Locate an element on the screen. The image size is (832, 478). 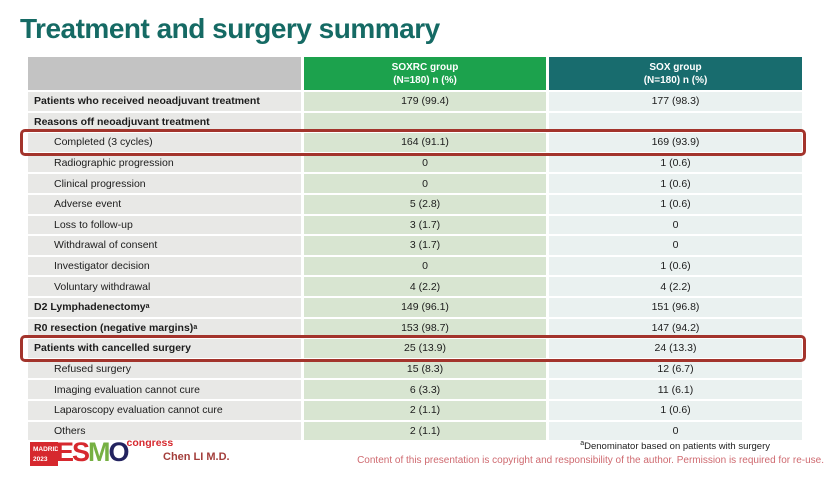
table-row: Others 2 (1.1) 0 is located at coordinates (415, 431).